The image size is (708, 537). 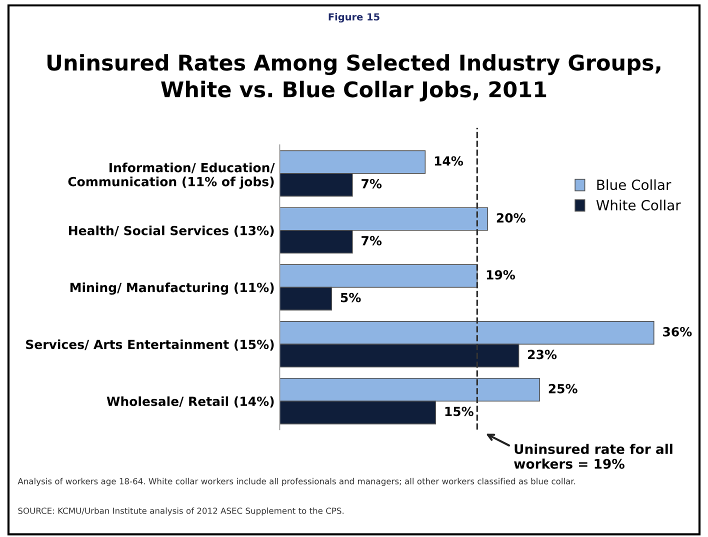 I want to click on legend-label: Blue Collar, so click(x=634, y=184).